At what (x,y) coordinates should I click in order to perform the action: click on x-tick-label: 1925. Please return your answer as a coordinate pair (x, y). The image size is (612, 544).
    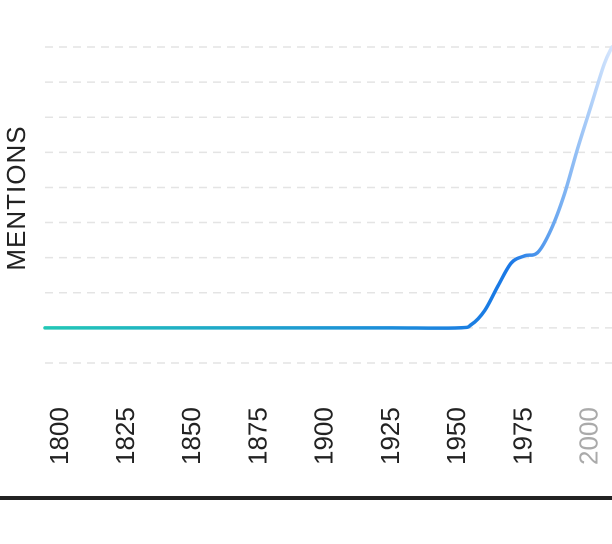
    Looking at the image, I should click on (390, 436).